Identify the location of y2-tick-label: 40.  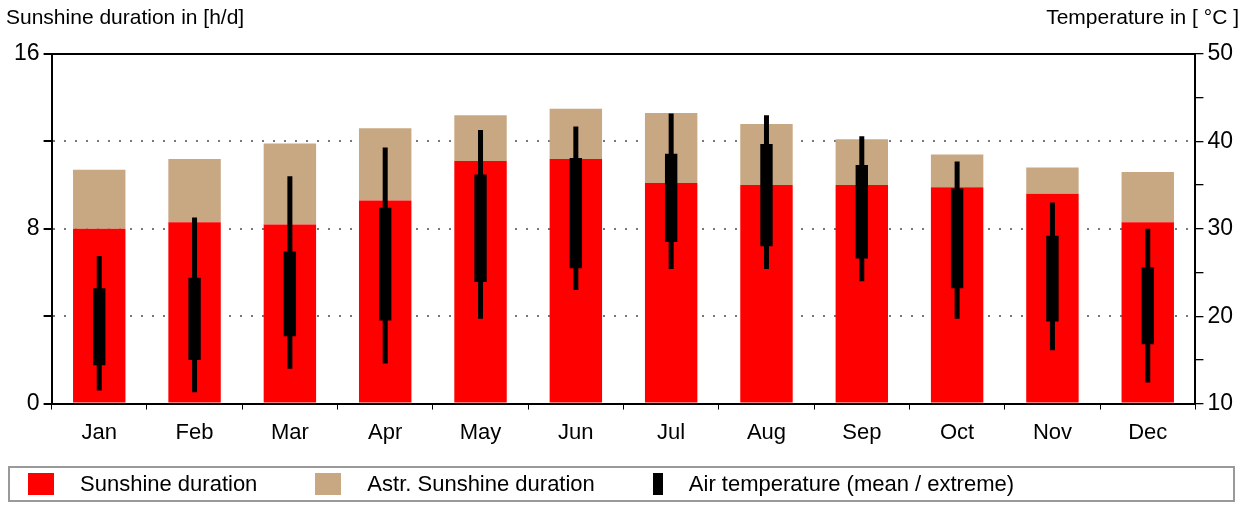
(1220, 139).